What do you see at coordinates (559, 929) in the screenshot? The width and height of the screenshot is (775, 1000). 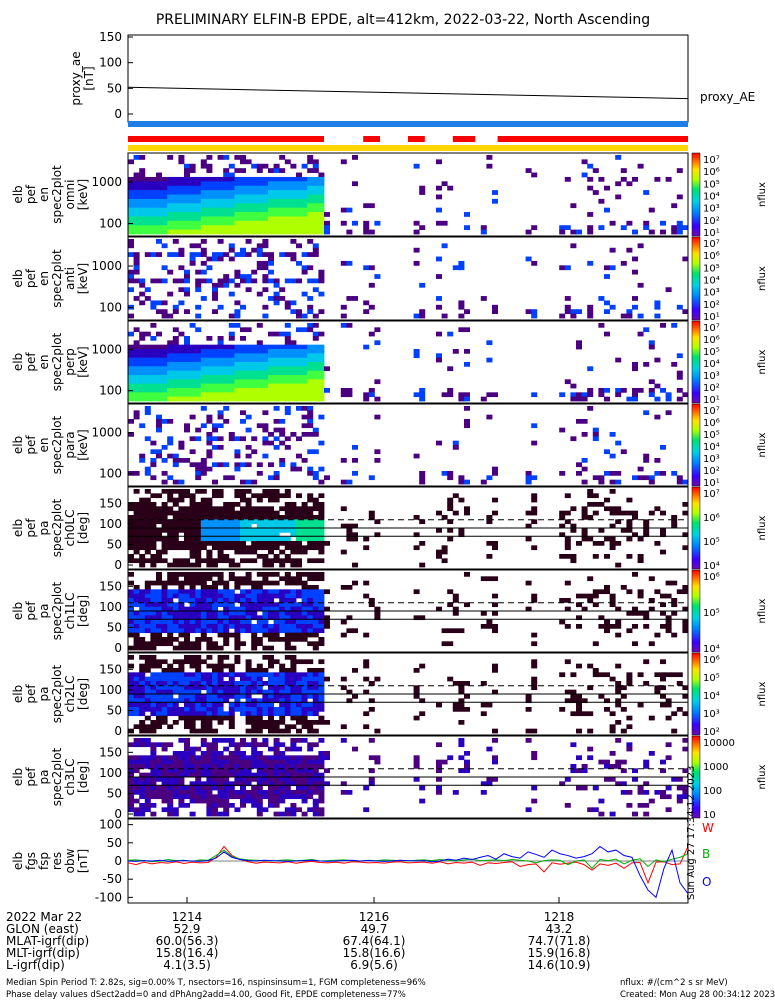 I see `axis-row-value: 43.2` at bounding box center [559, 929].